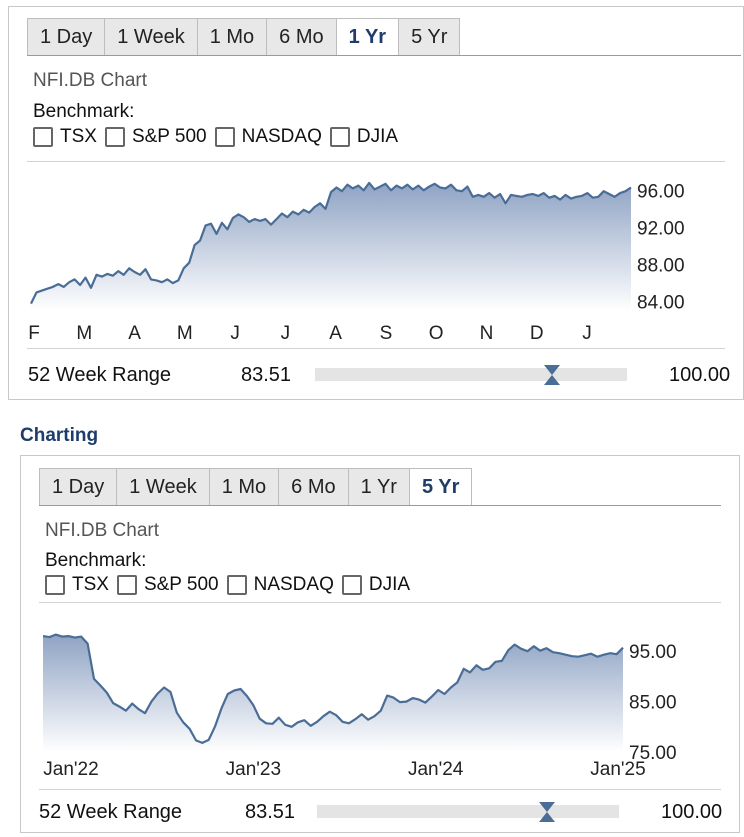 The height and width of the screenshot is (837, 744). What do you see at coordinates (653, 753) in the screenshot?
I see `y-tick-label: 75.00` at bounding box center [653, 753].